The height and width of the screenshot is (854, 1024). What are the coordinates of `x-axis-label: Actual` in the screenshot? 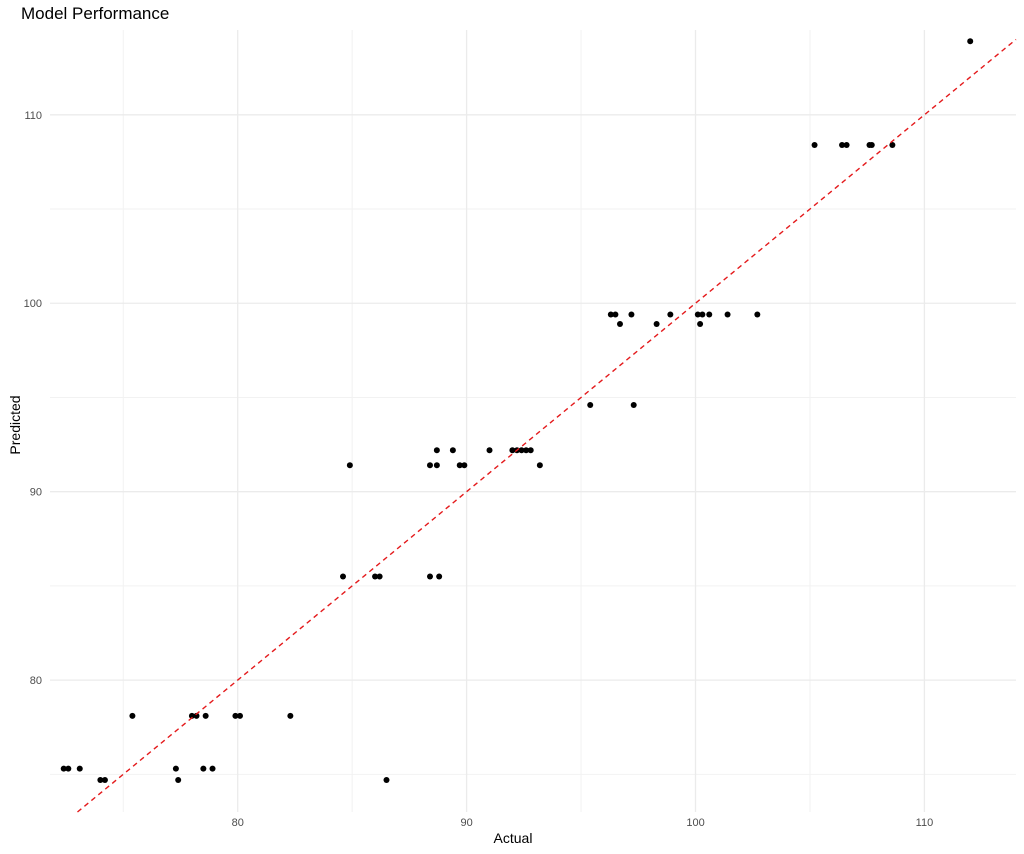 It's located at (513, 838).